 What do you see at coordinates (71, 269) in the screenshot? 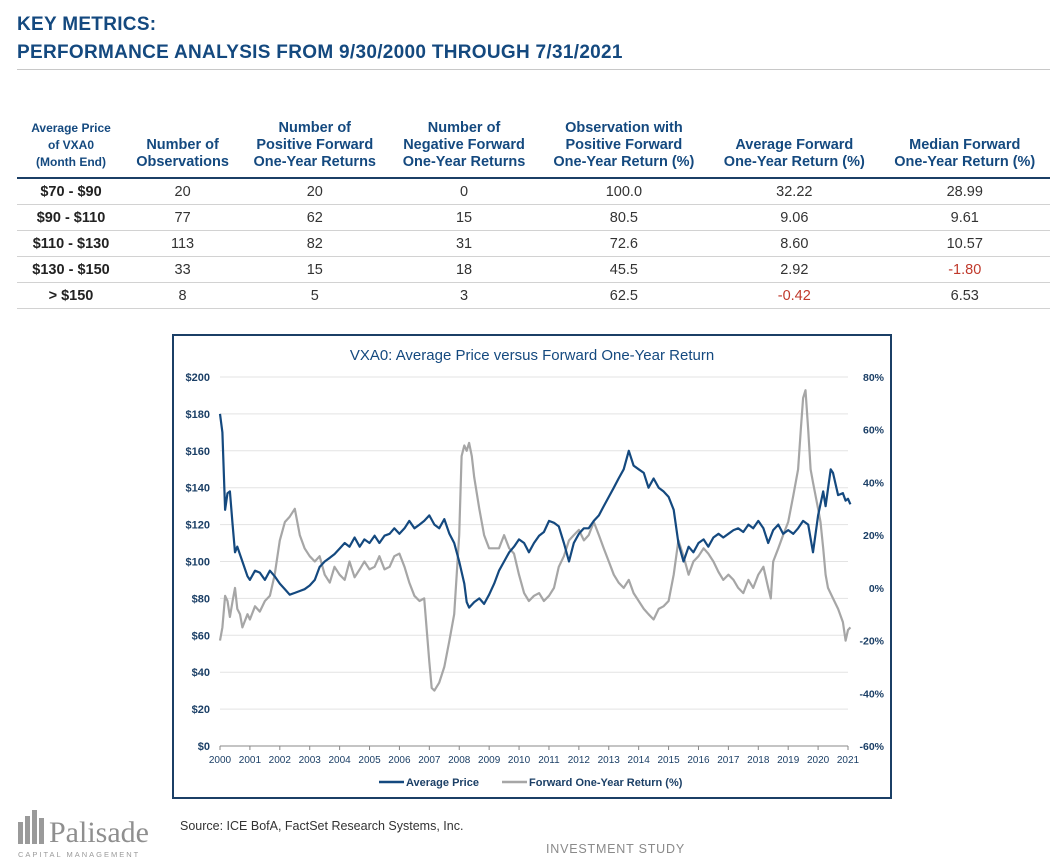
I see `table-cell: $130 - $150` at bounding box center [71, 269].